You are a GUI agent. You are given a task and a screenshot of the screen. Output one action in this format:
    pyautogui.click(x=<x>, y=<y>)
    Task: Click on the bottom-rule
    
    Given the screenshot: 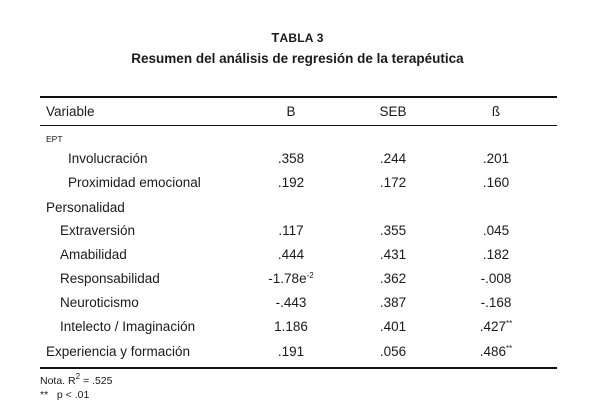 What is the action you would take?
    pyautogui.click(x=298, y=368)
    